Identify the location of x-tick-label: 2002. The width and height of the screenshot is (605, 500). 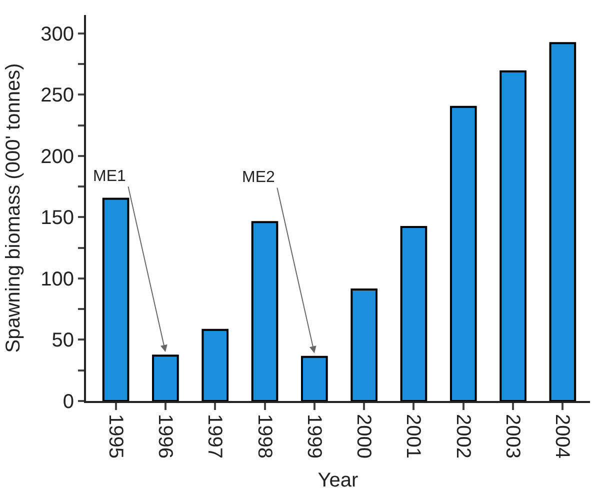
(463, 436).